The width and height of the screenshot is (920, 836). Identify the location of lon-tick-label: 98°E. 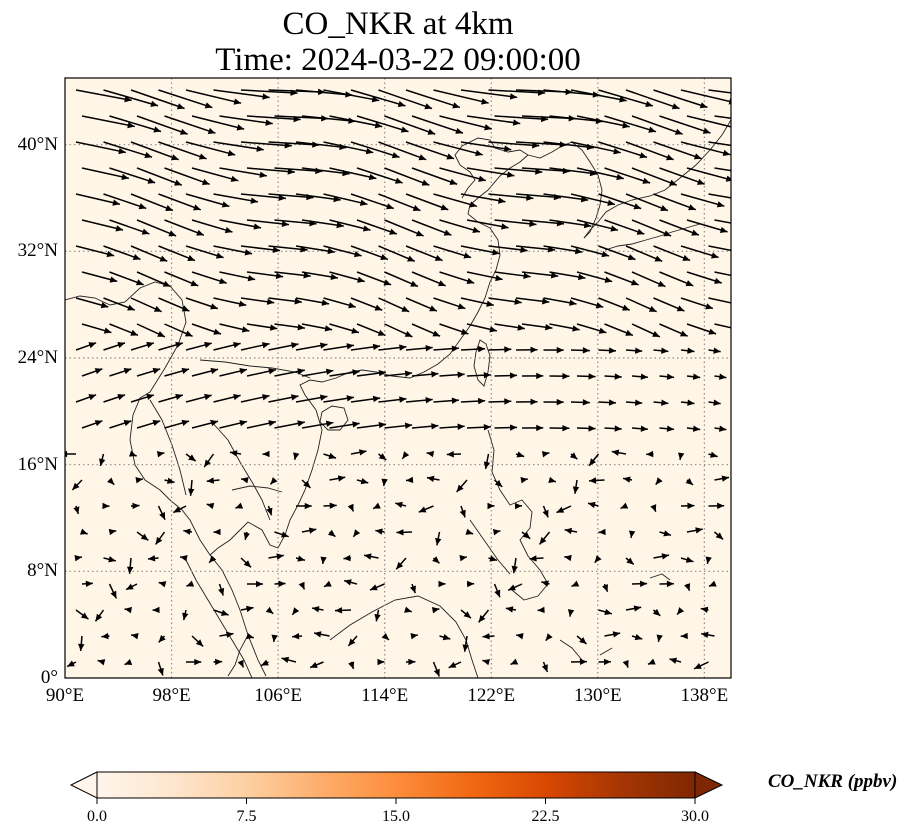
(171, 695).